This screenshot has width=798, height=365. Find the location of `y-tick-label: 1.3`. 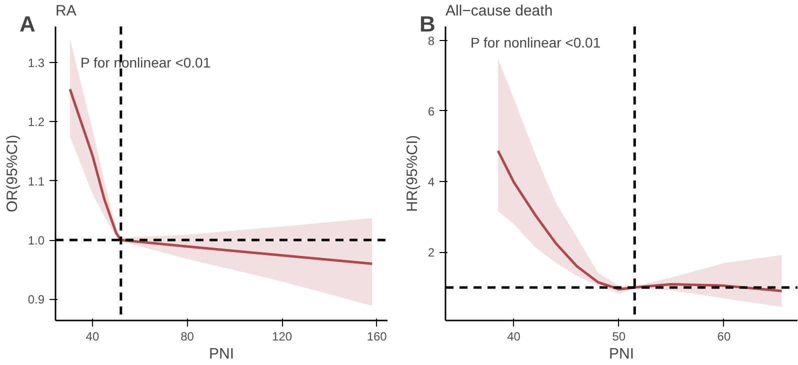

y-tick-label: 1.3 is located at coordinates (36, 63).